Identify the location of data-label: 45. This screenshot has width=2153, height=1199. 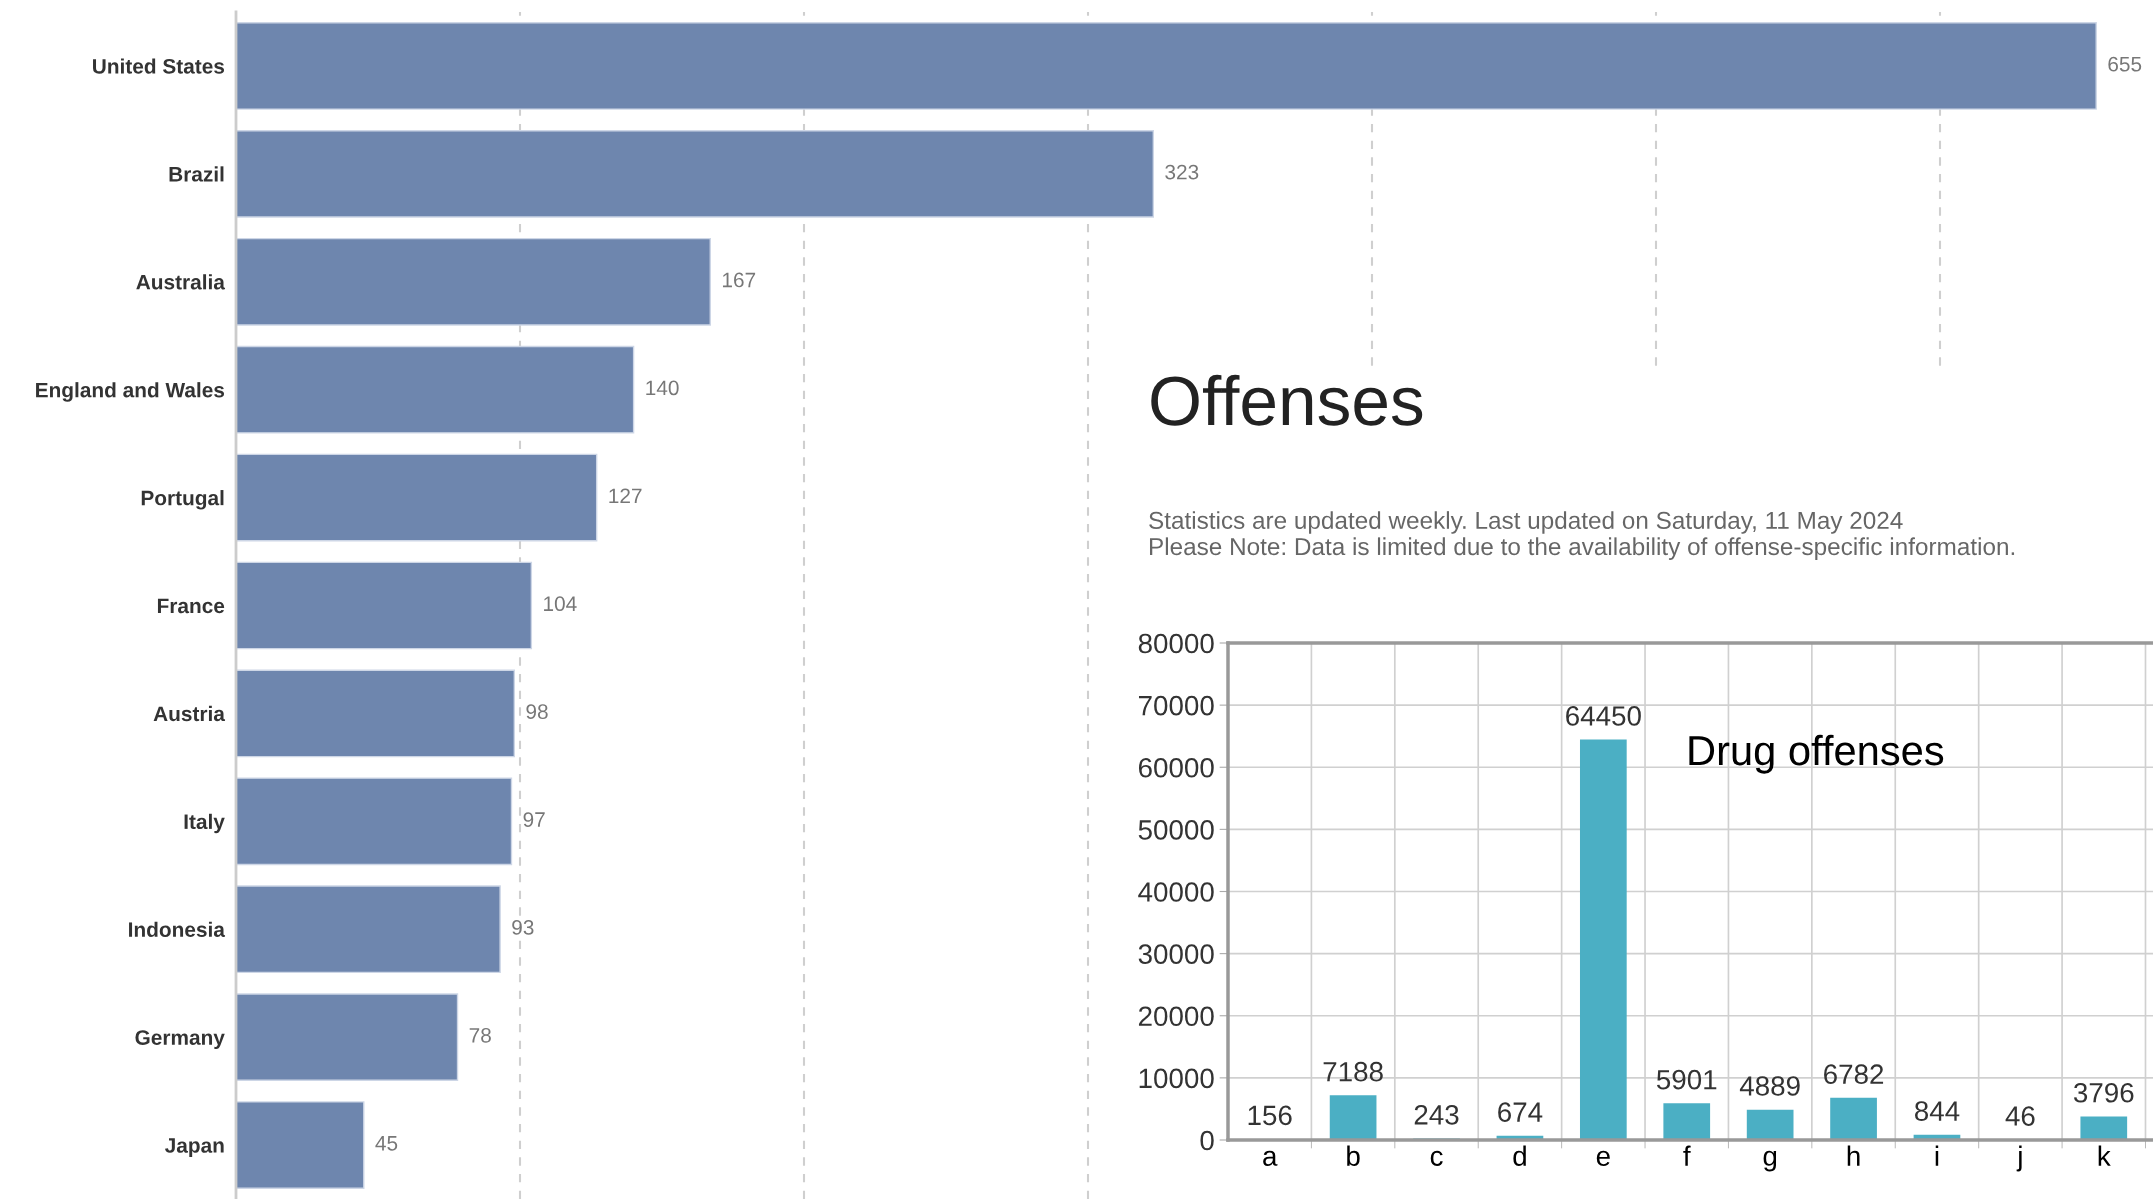
(386, 1143).